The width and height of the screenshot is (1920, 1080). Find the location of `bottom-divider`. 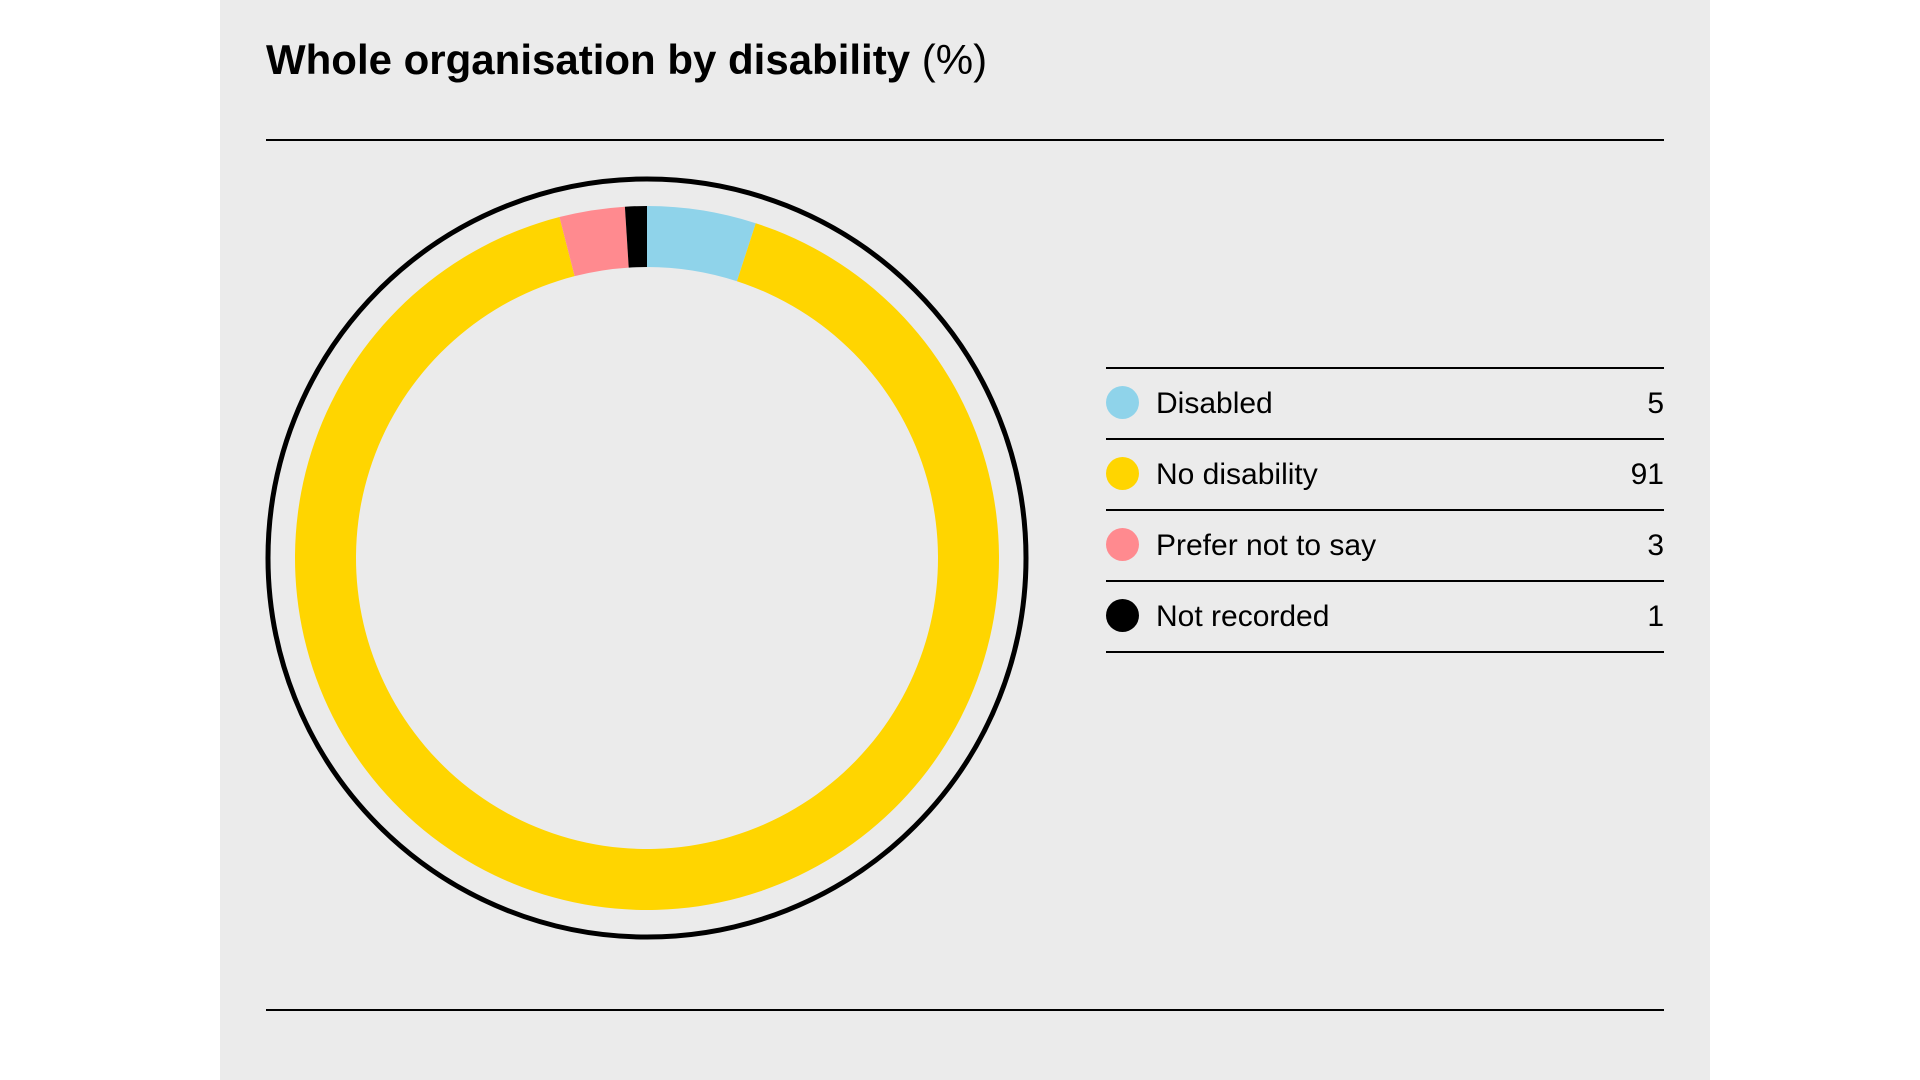

bottom-divider is located at coordinates (965, 1010).